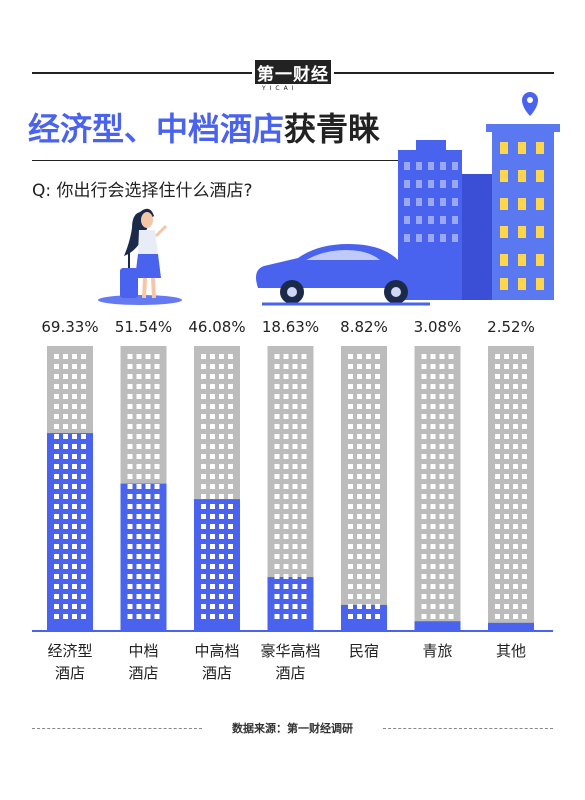 The width and height of the screenshot is (585, 800). Describe the element at coordinates (142, 191) in the screenshot. I see `survey-question: Q: 你出行会选择住什么酒店?` at that location.